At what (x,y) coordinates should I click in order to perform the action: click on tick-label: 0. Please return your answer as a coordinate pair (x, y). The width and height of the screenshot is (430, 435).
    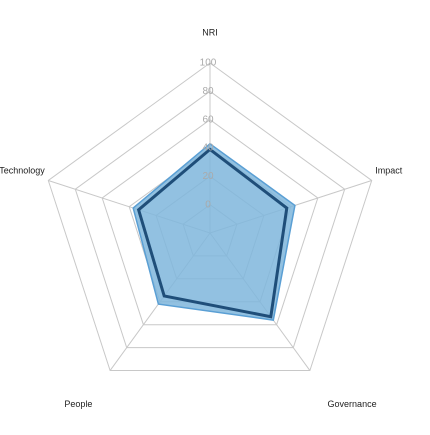
    Looking at the image, I should click on (208, 204).